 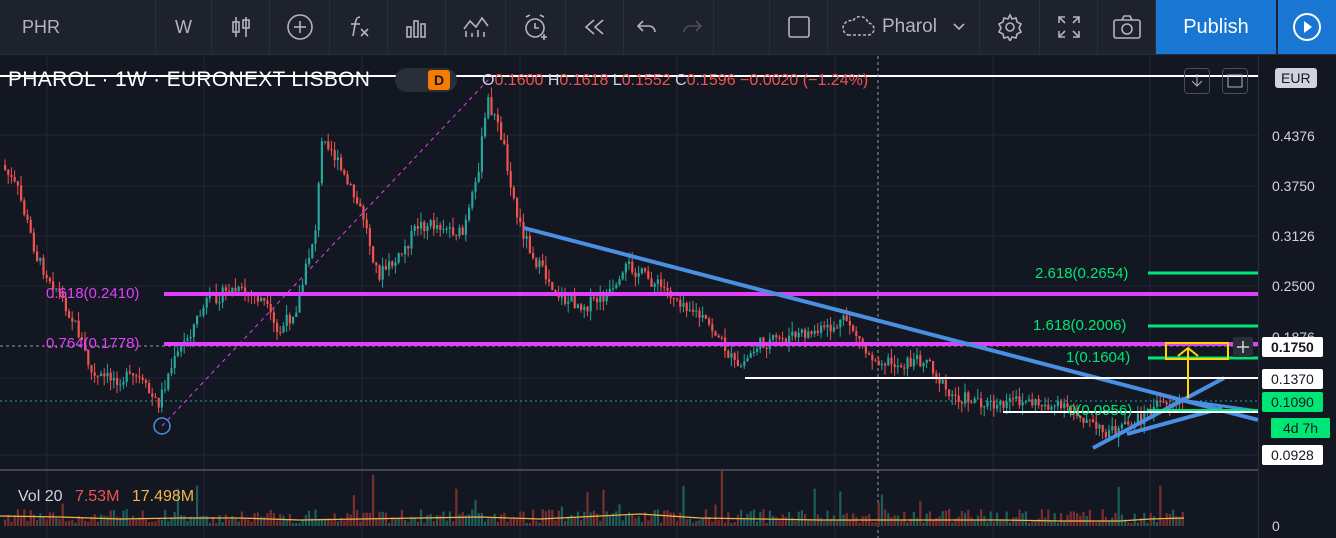 I want to click on rewind-icon, so click(x=594, y=27).